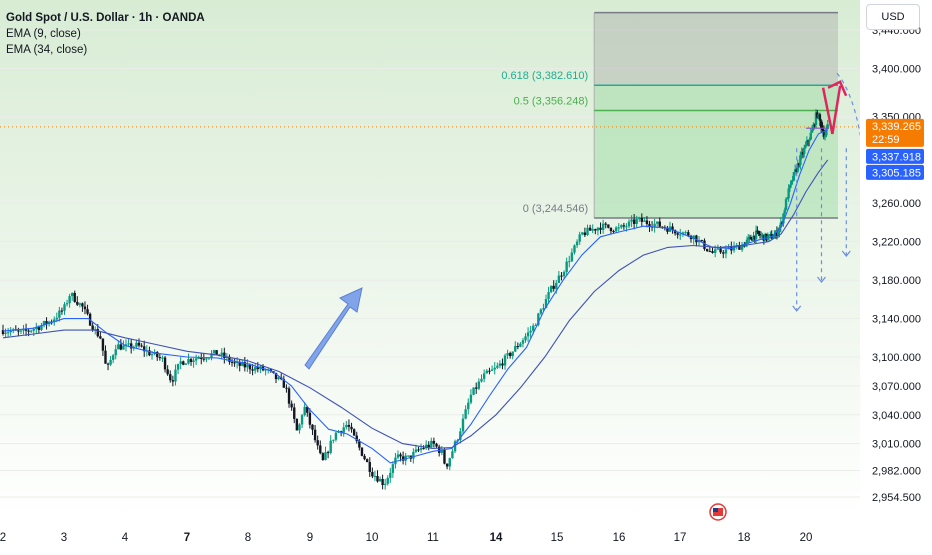 The width and height of the screenshot is (932, 555). What do you see at coordinates (896, 472) in the screenshot?
I see `y-tick-label: 2,982.000` at bounding box center [896, 472].